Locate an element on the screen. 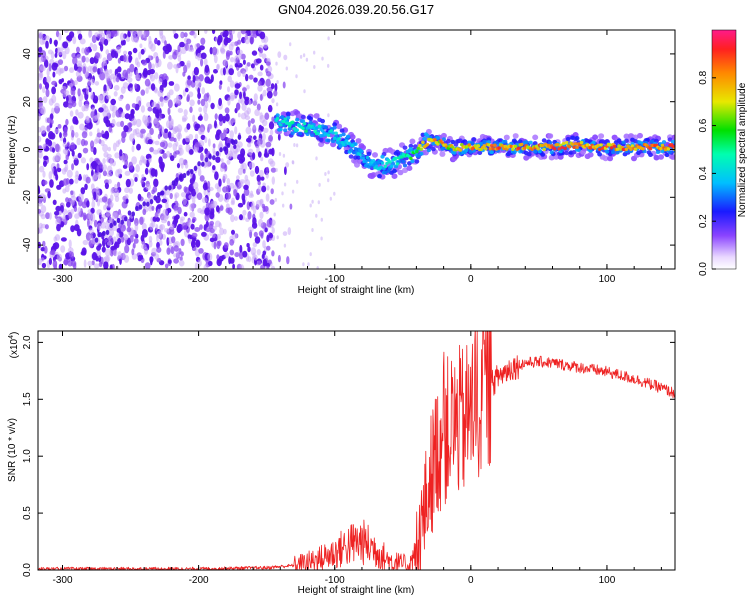 Image resolution: width=750 pixels, height=600 pixels. colorbar-gradient is located at coordinates (724, 149).